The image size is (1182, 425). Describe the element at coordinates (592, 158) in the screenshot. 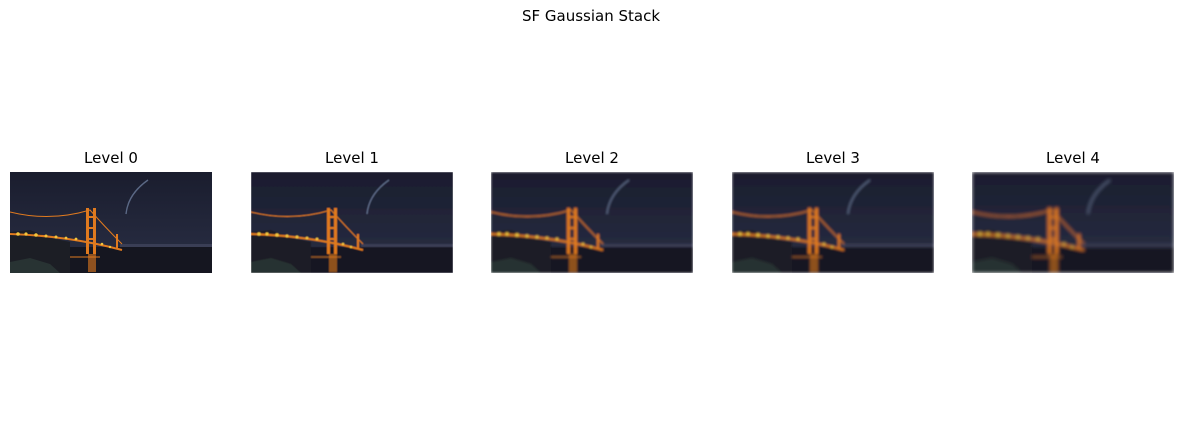

I see `panel-title: Level 2` at that location.